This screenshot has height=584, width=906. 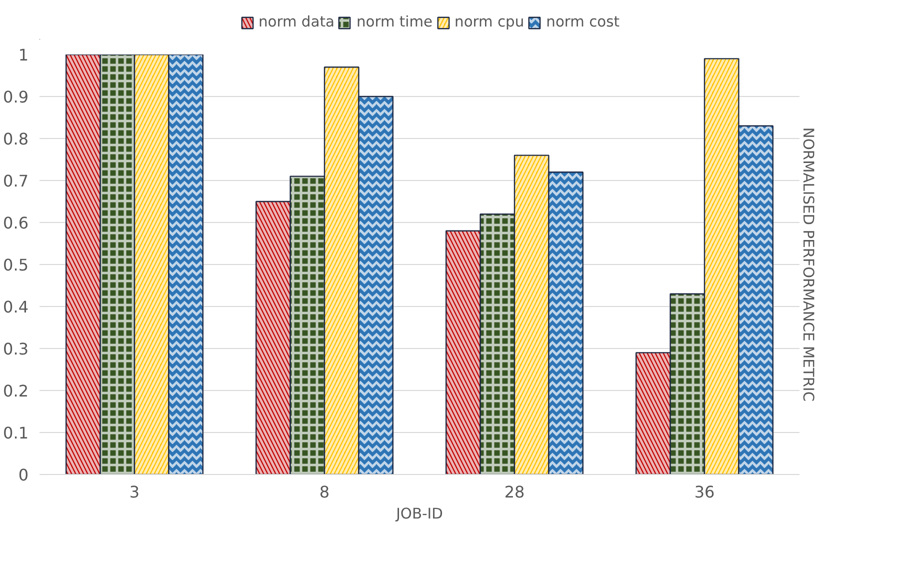 What do you see at coordinates (16, 349) in the screenshot?
I see `y-tick-label: 0.3` at bounding box center [16, 349].